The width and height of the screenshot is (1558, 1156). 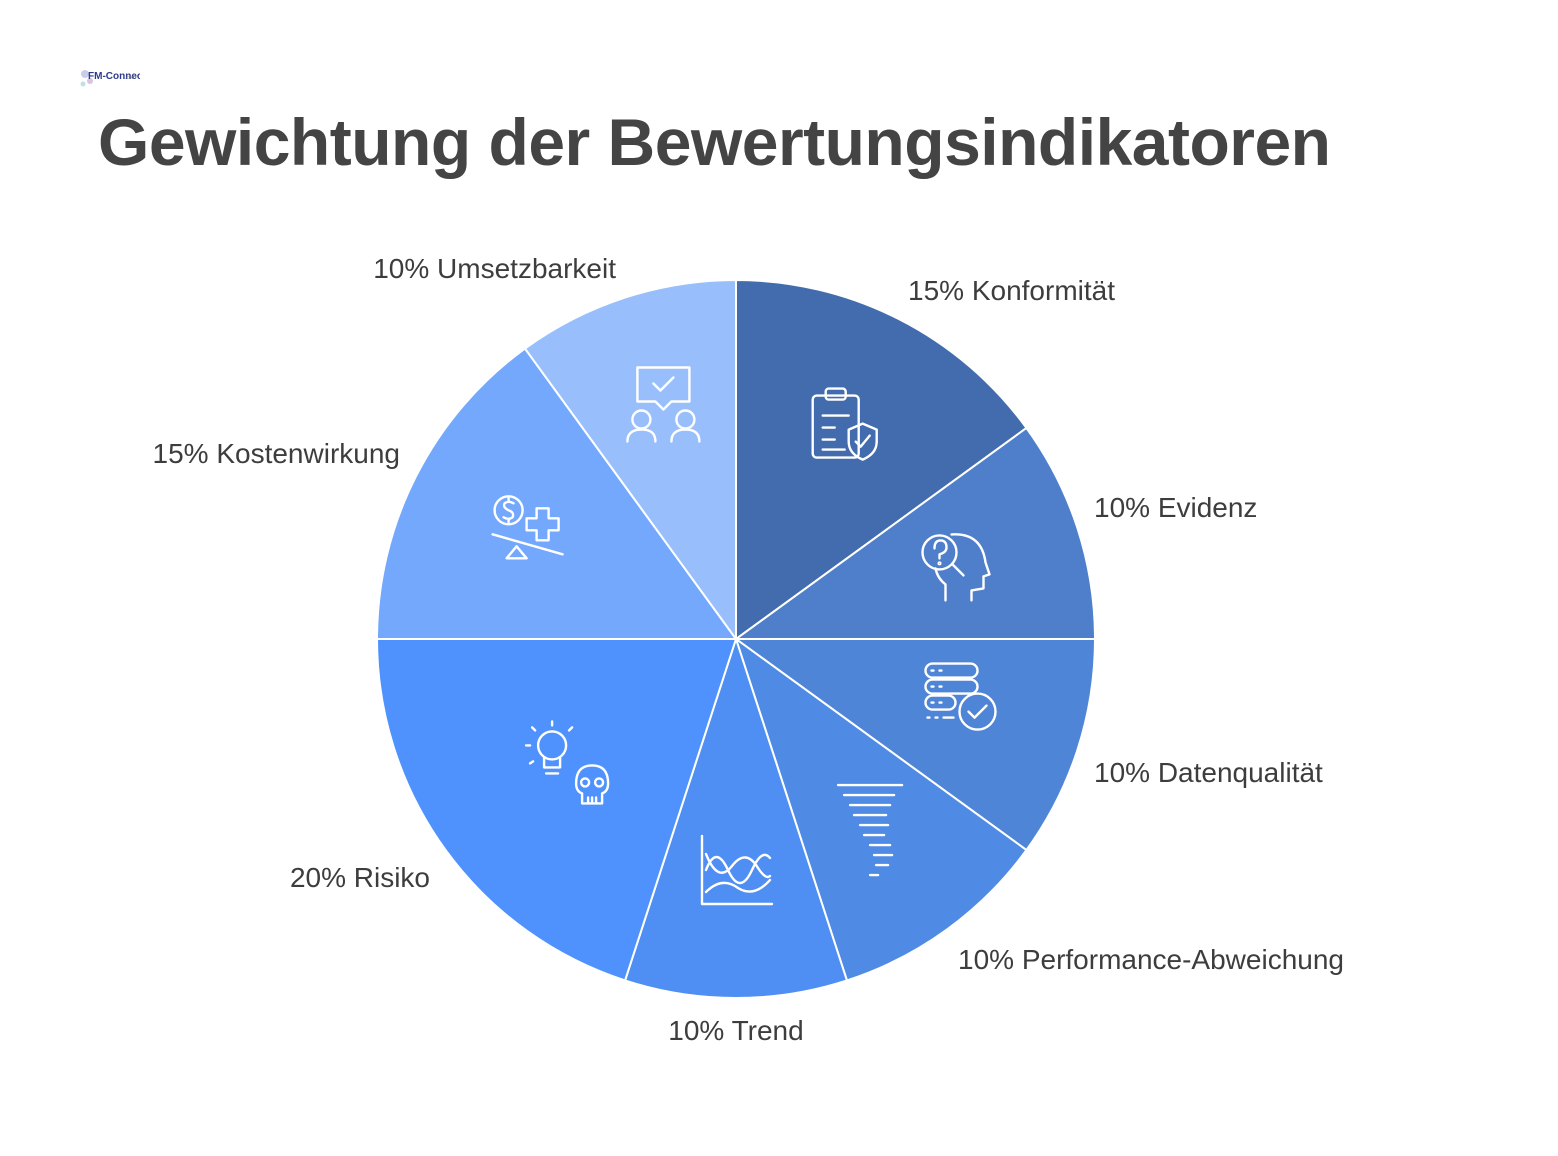 I want to click on cost-balance-icon, so click(x=527, y=527).